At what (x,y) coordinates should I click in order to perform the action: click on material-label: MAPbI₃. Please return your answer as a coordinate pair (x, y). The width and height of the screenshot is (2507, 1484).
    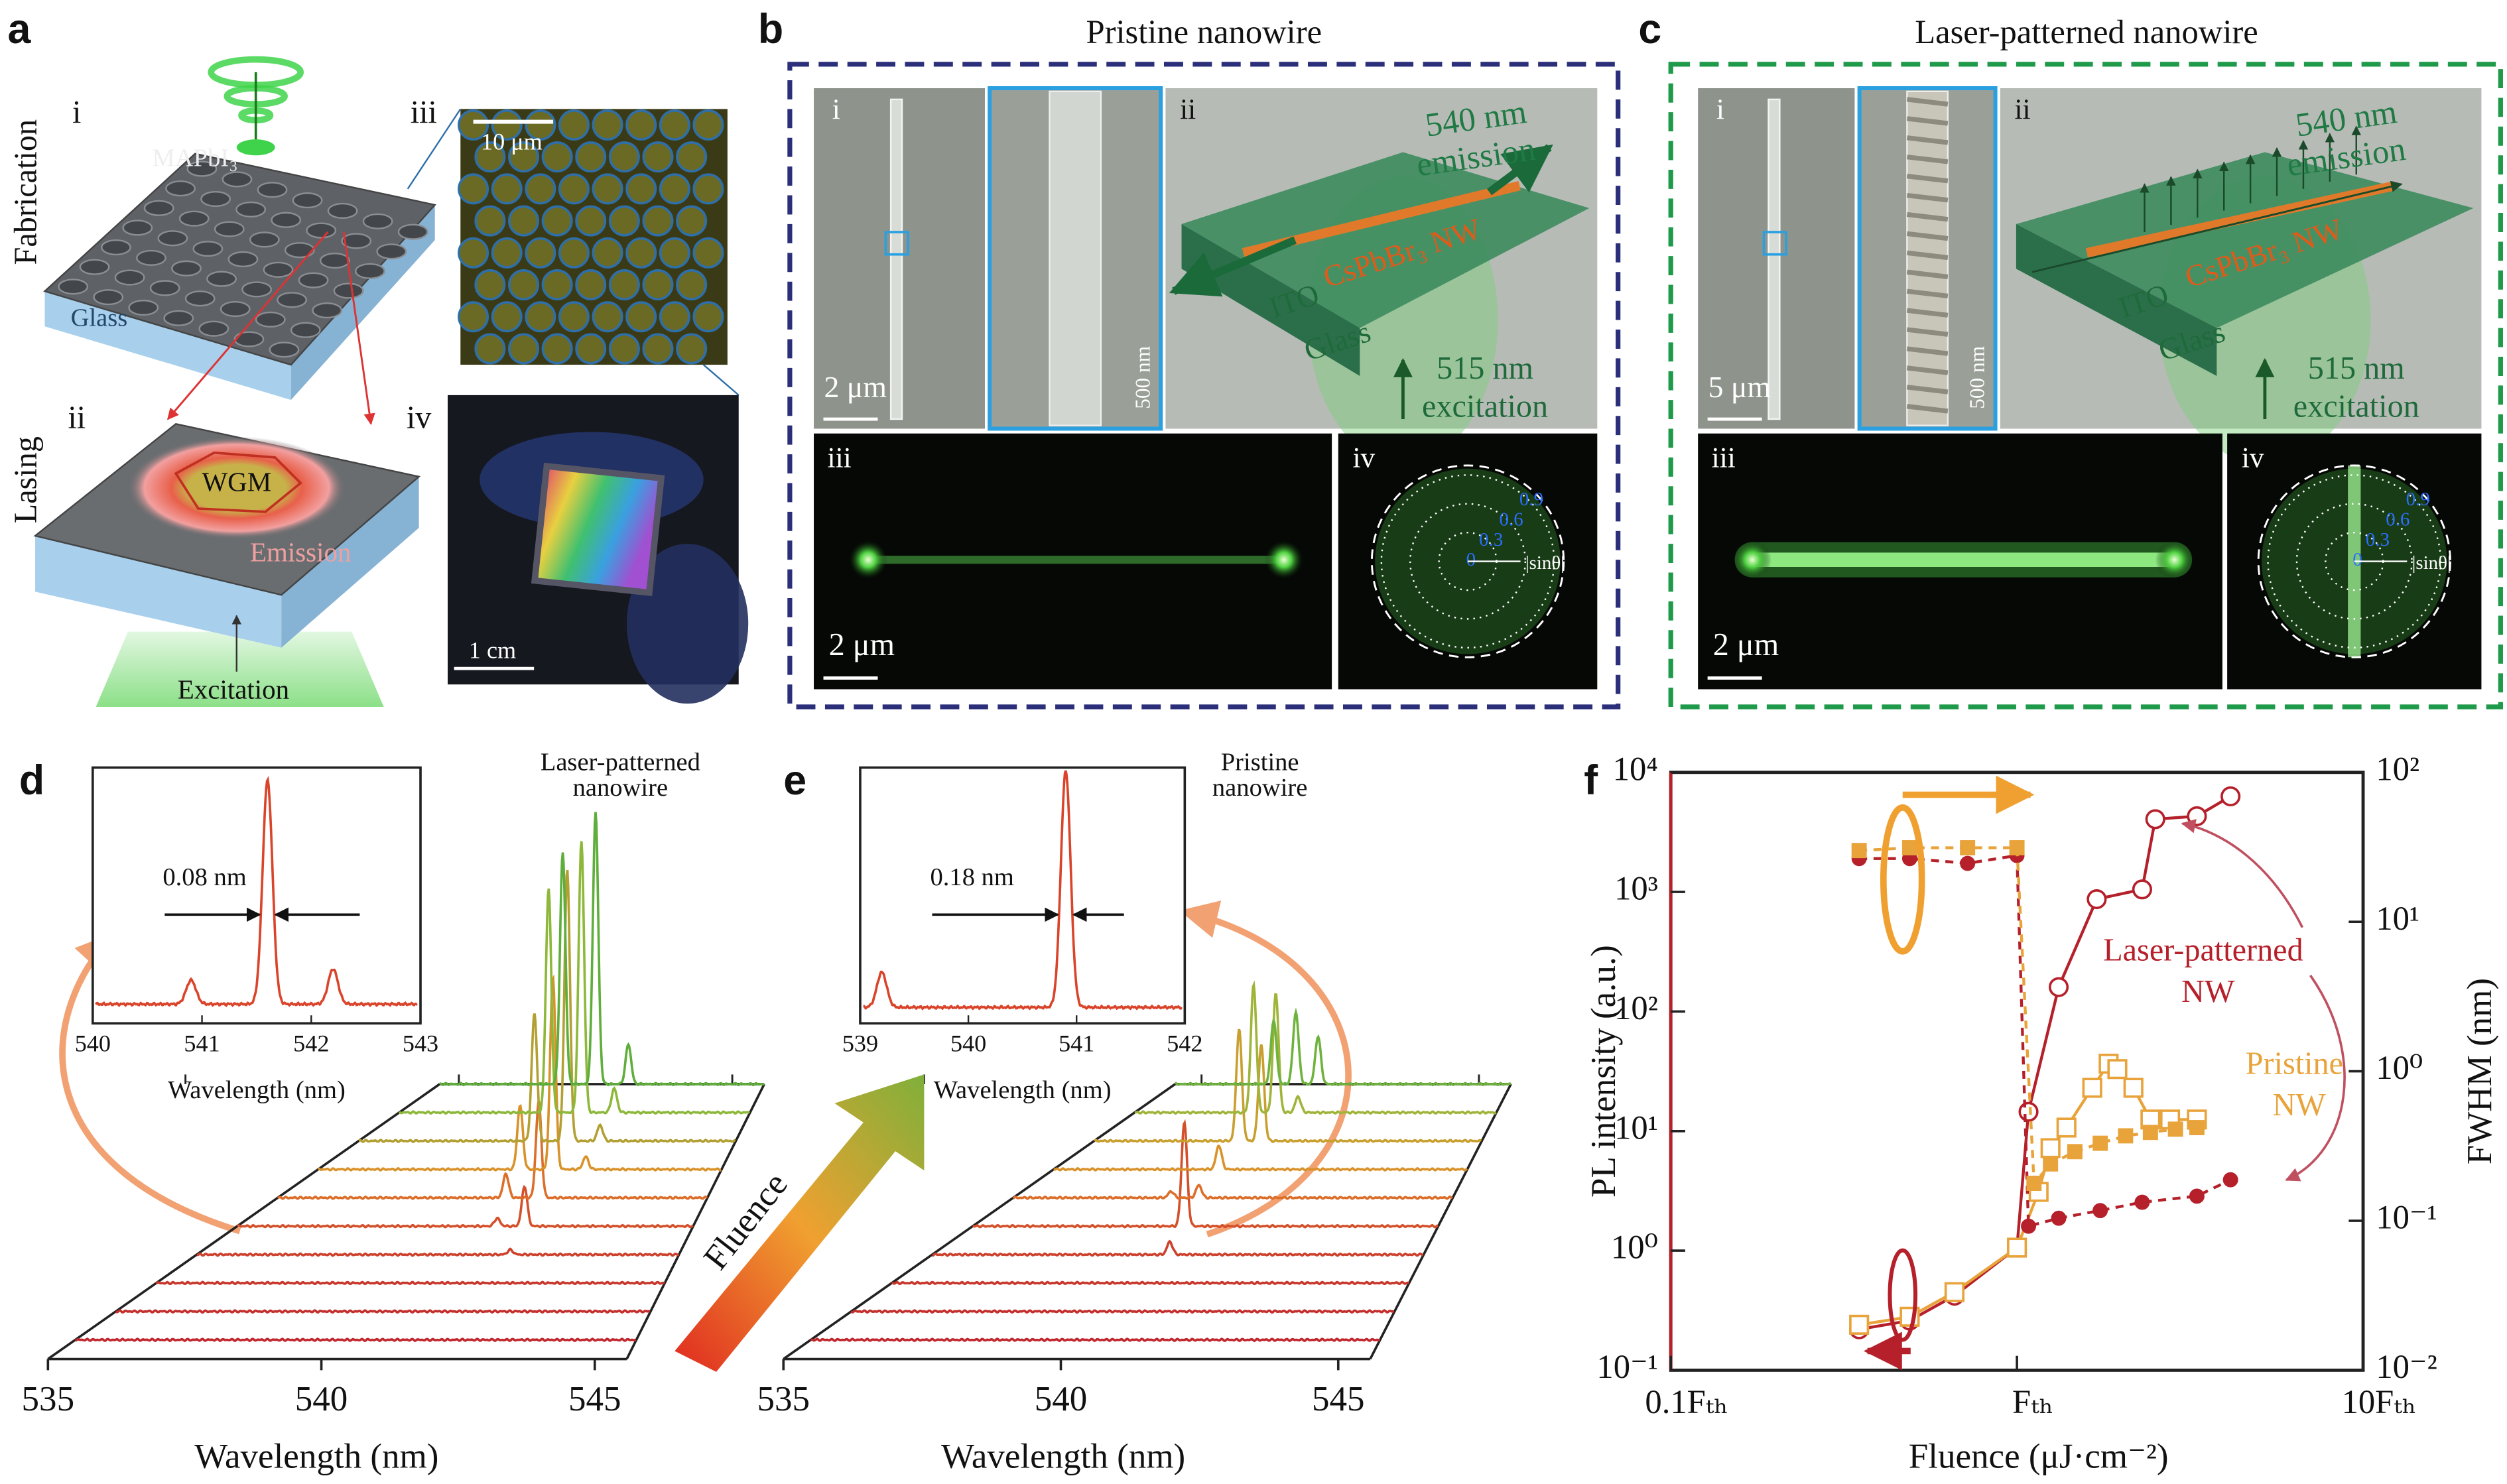
    Looking at the image, I should click on (195, 158).